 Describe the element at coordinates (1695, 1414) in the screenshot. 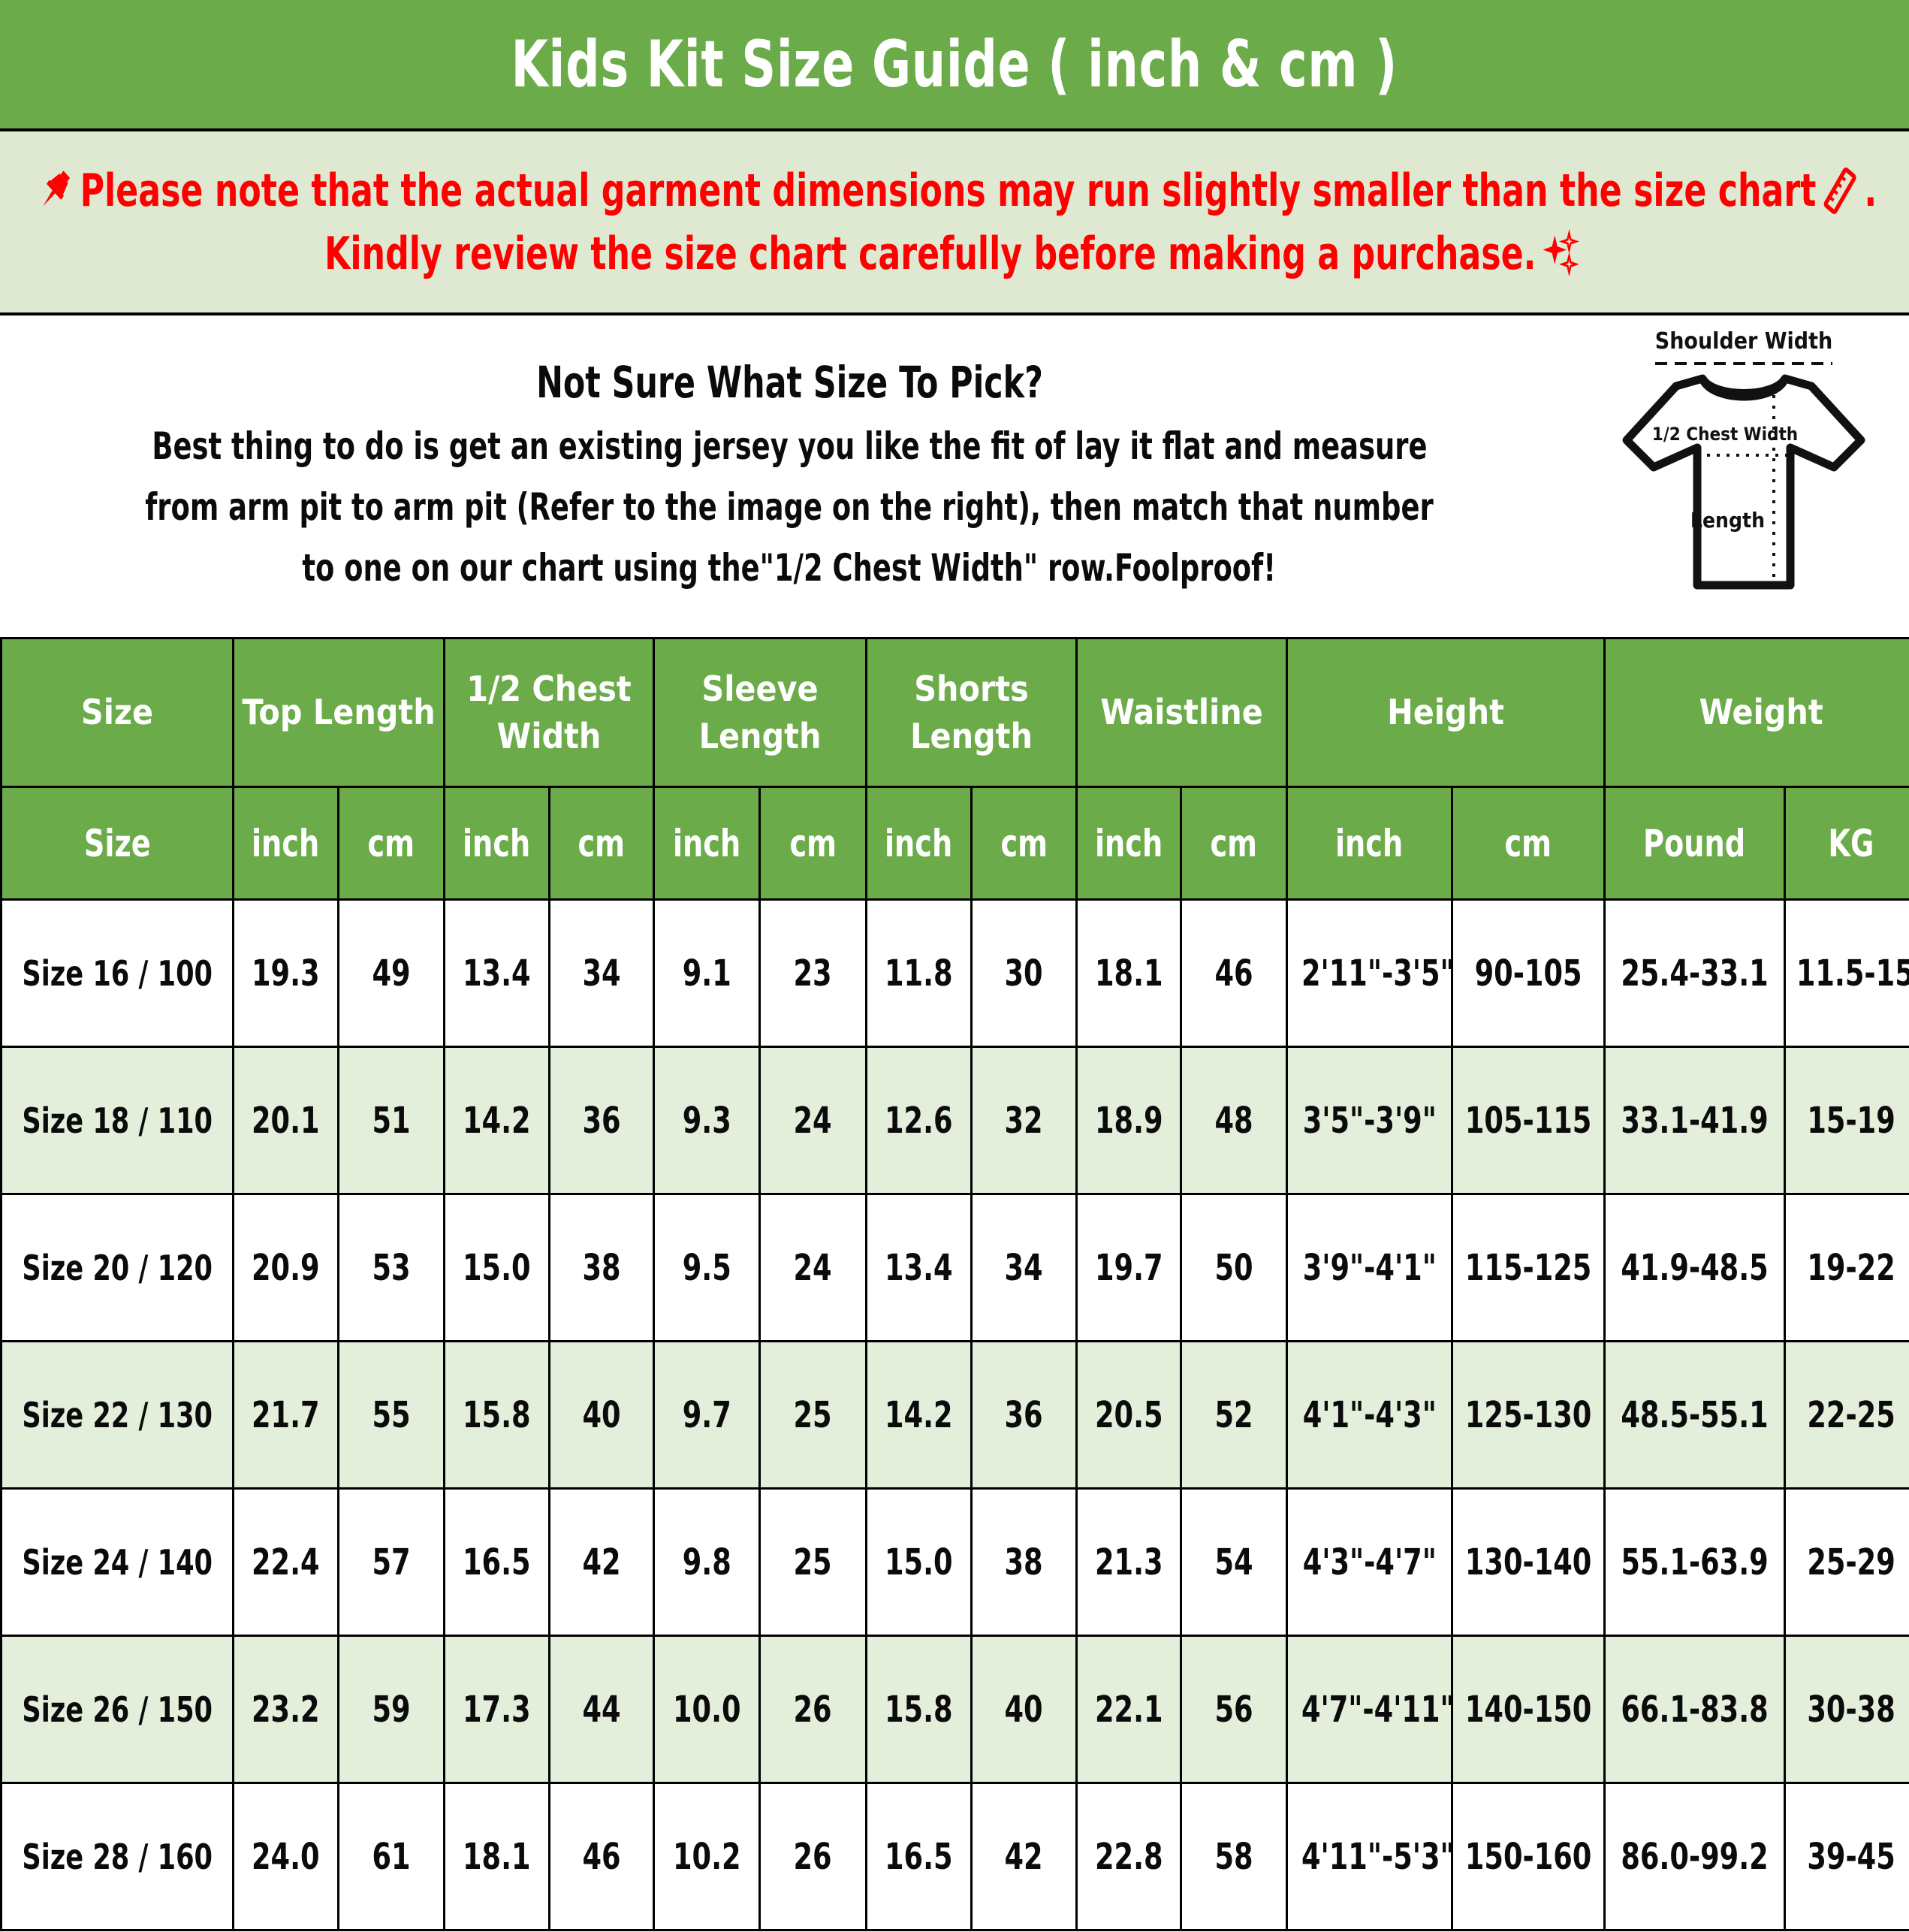

I see `cell-value: 48.5-55.1` at that location.